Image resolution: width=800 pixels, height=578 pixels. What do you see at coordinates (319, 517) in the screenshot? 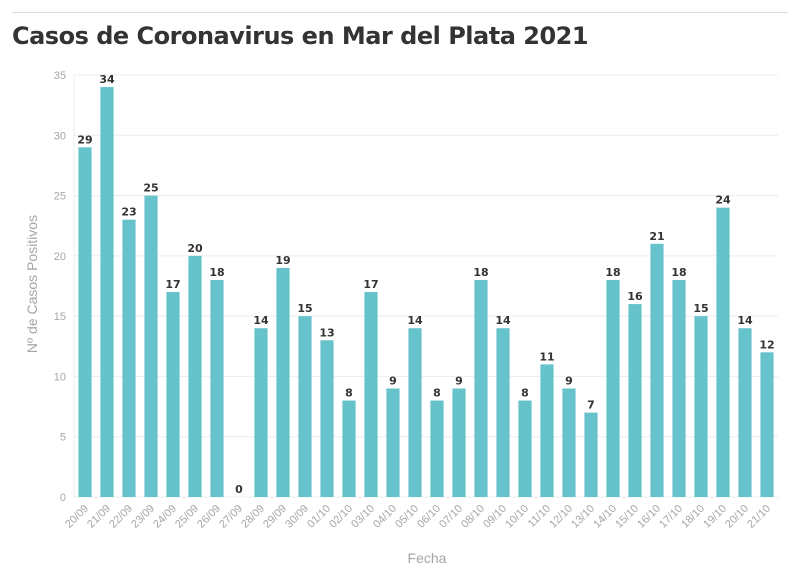
I see `x-tick-label: 01/10` at bounding box center [319, 517].